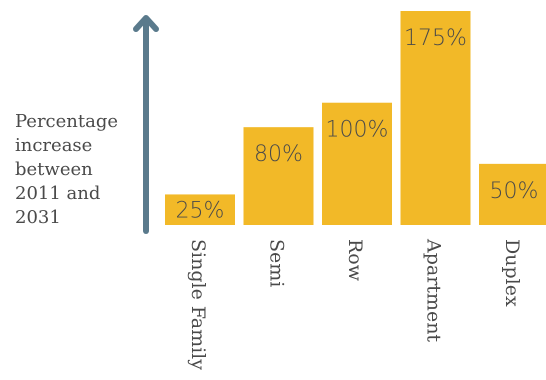 The height and width of the screenshot is (380, 546). I want to click on y-axis-title-line: 2011 and, so click(57, 193).